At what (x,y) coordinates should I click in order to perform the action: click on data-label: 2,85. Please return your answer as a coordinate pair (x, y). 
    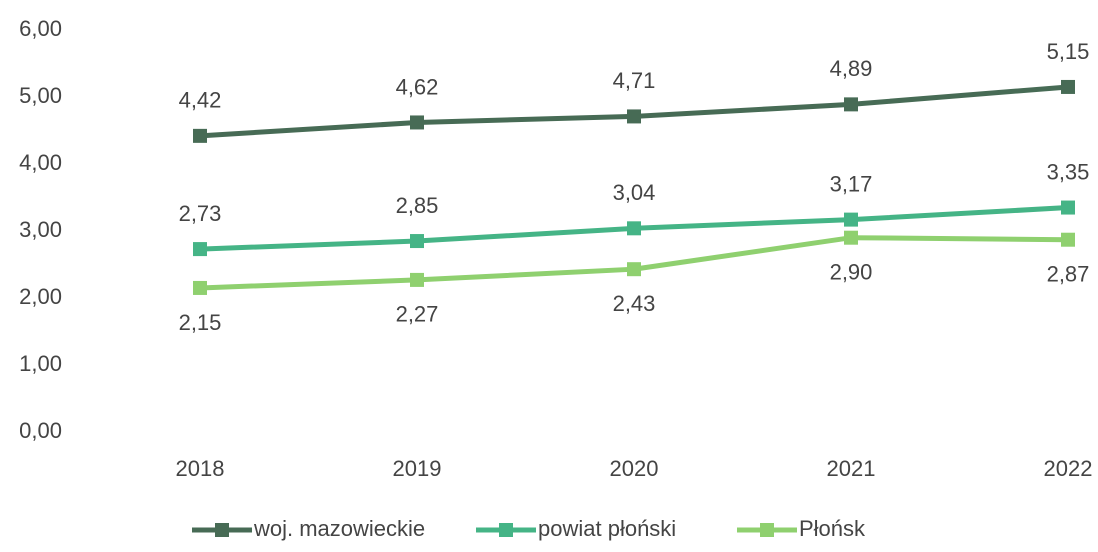
    Looking at the image, I should click on (417, 205).